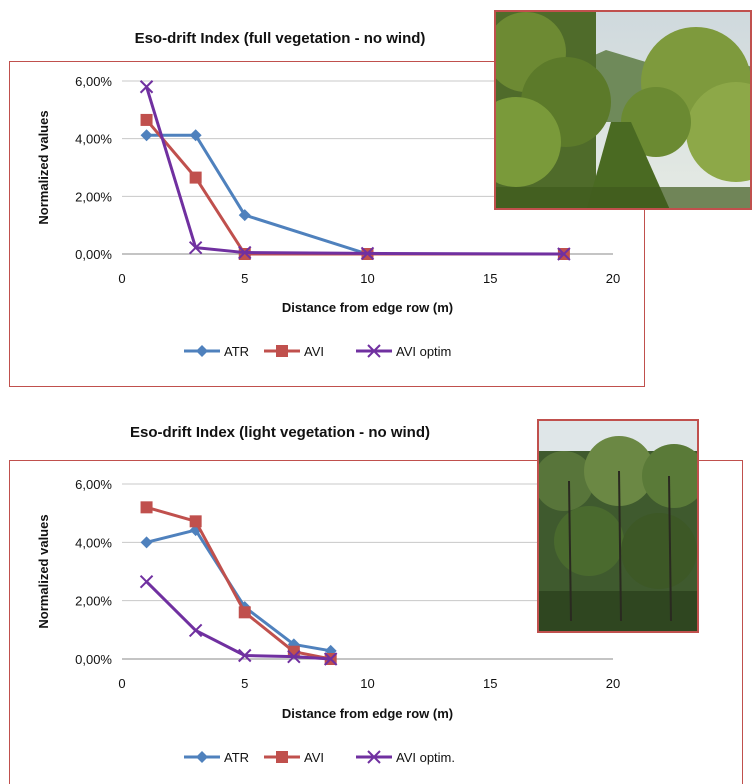 The width and height of the screenshot is (752, 784). What do you see at coordinates (367, 278) in the screenshot?
I see `chart-1-x-tick-label: 10` at bounding box center [367, 278].